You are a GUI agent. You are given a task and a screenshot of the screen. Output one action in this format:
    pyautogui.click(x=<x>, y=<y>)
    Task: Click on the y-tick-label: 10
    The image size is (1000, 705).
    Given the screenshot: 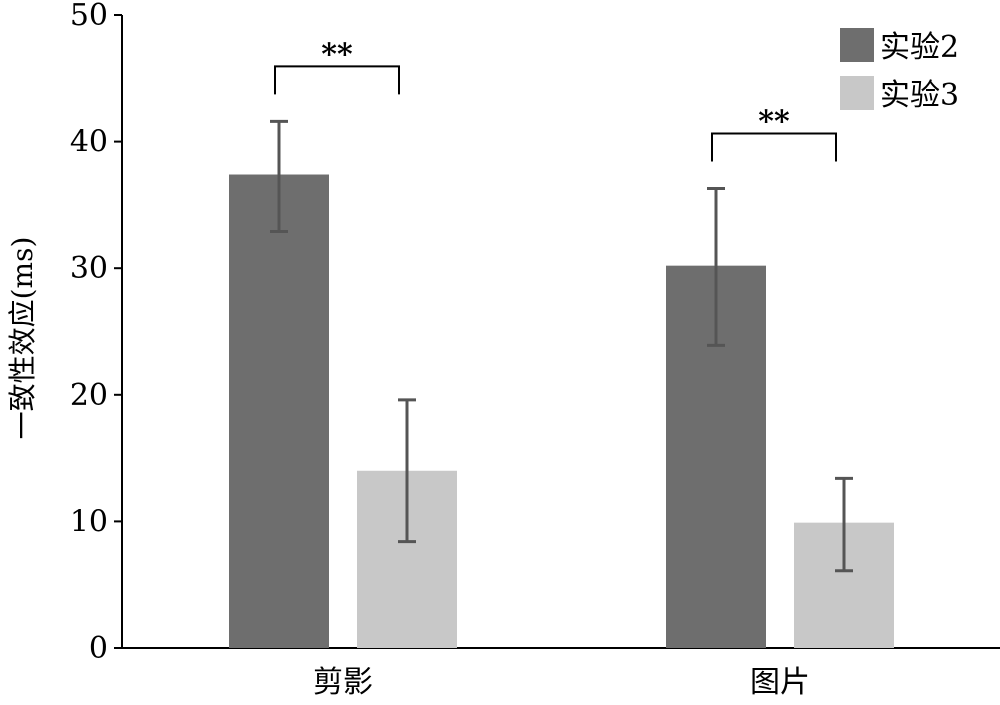 What is the action you would take?
    pyautogui.click(x=89, y=521)
    